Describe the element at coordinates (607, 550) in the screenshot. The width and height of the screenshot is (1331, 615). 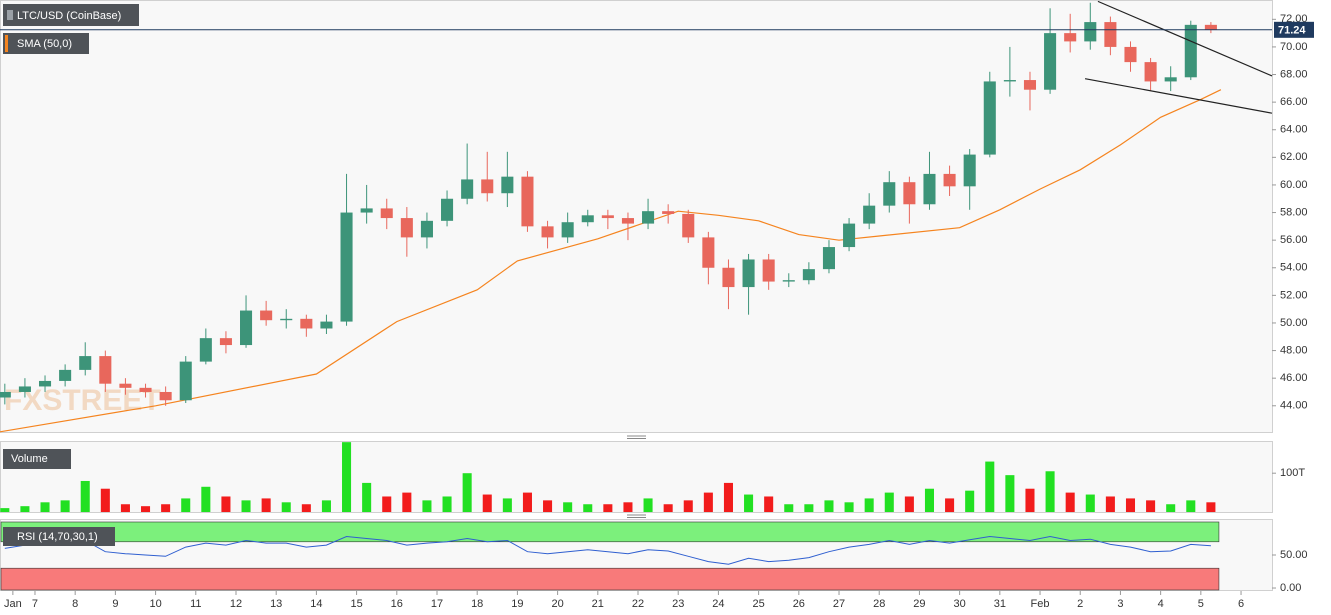
I see `rsi-line` at that location.